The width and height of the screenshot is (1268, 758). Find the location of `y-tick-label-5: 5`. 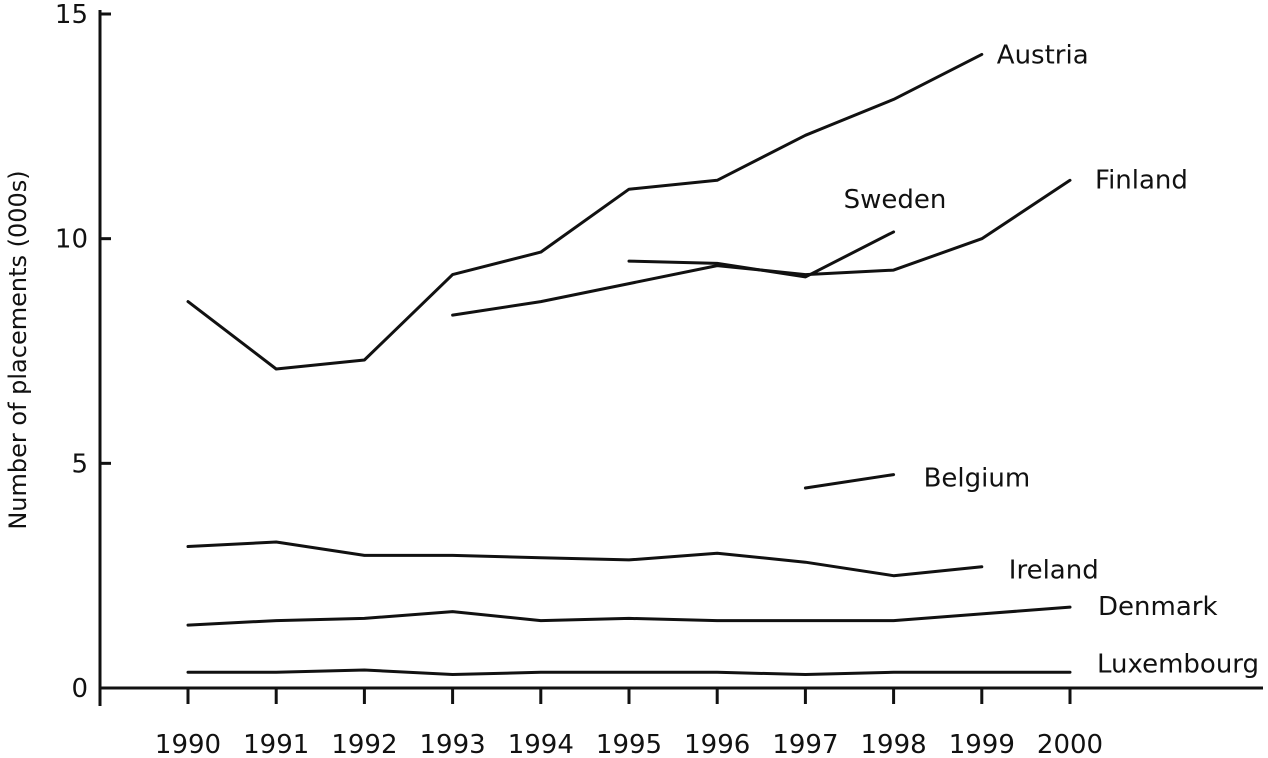

y-tick-label-5: 5 is located at coordinates (79, 464).